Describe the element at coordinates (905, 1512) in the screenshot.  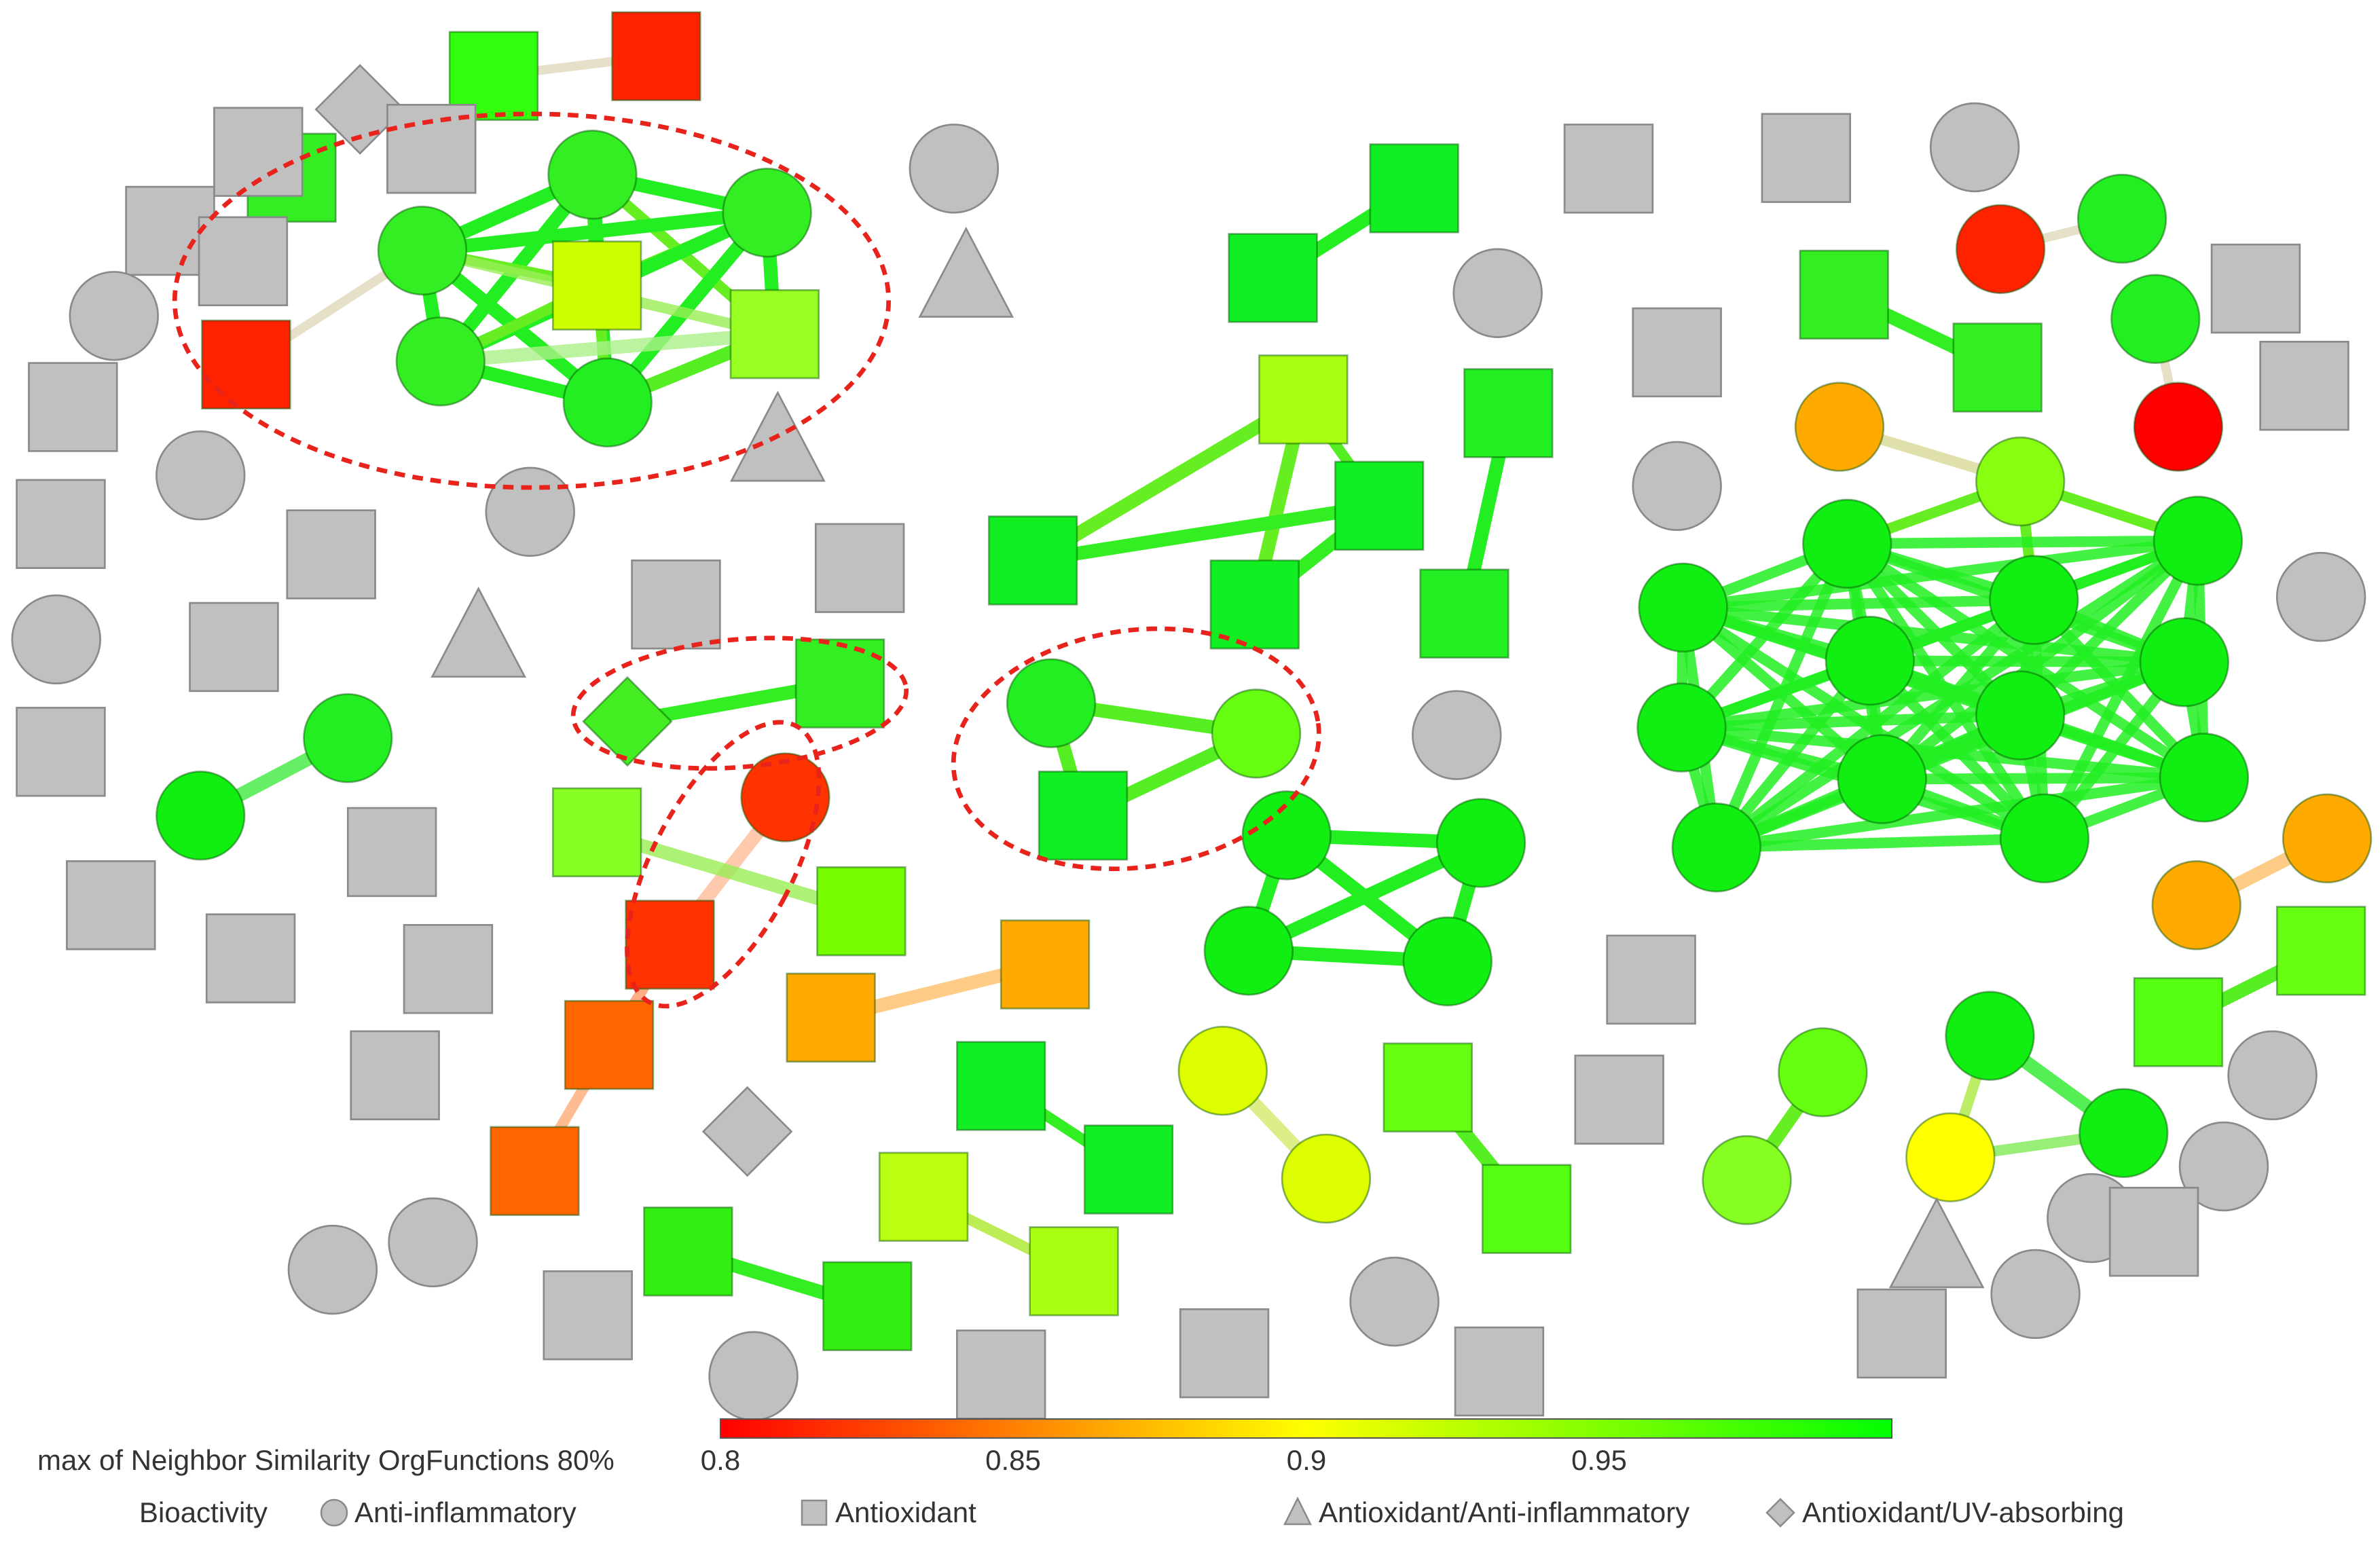
I see `legend-label-antioxidant: Antioxidant` at that location.